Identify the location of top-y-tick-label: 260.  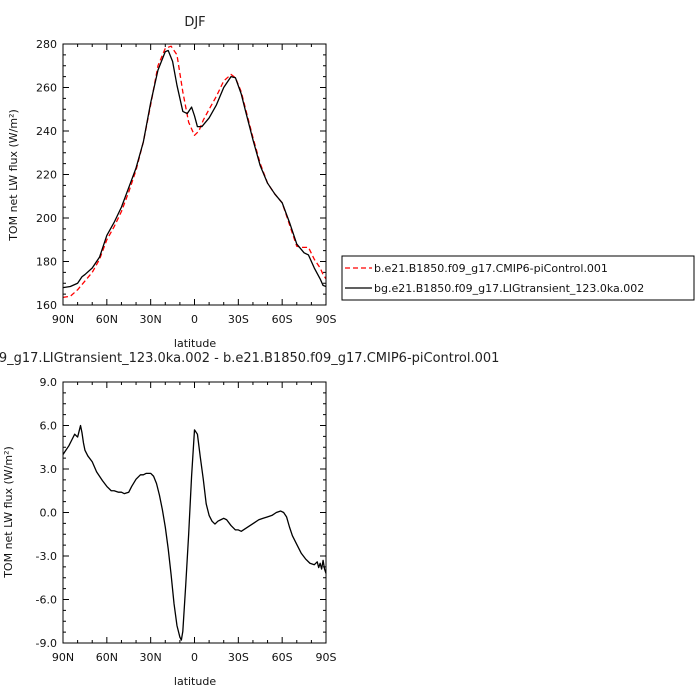
(46, 88).